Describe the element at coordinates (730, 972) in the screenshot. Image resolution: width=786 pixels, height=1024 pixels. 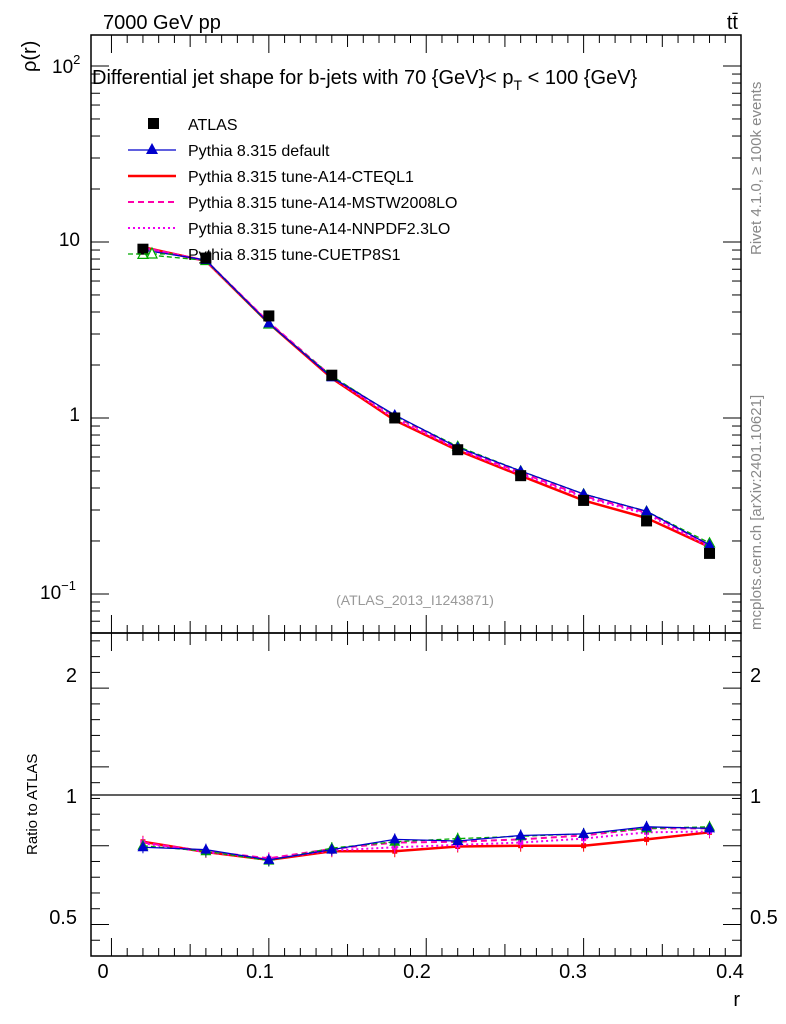
I see `xtick-label-0.4: 0.4` at that location.